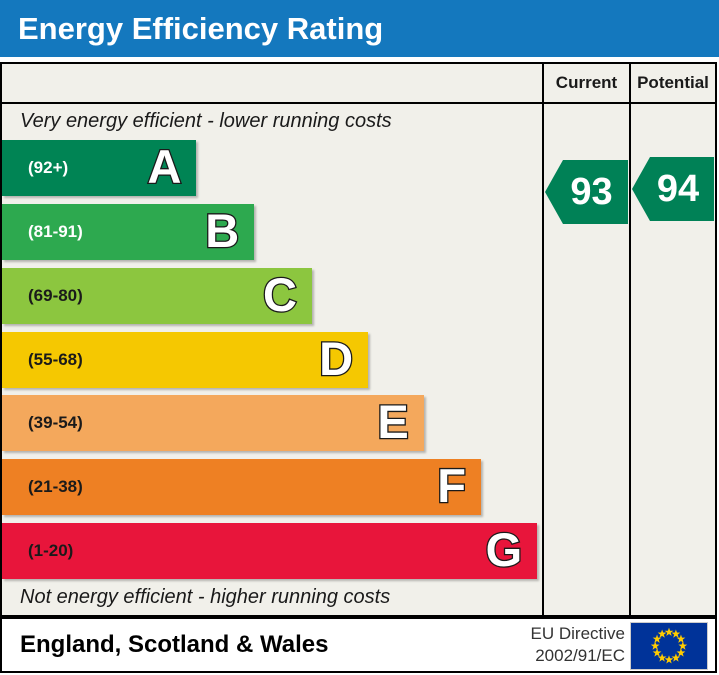 The image size is (719, 675). I want to click on page-title: Energy Efficiency Rating, so click(201, 28).